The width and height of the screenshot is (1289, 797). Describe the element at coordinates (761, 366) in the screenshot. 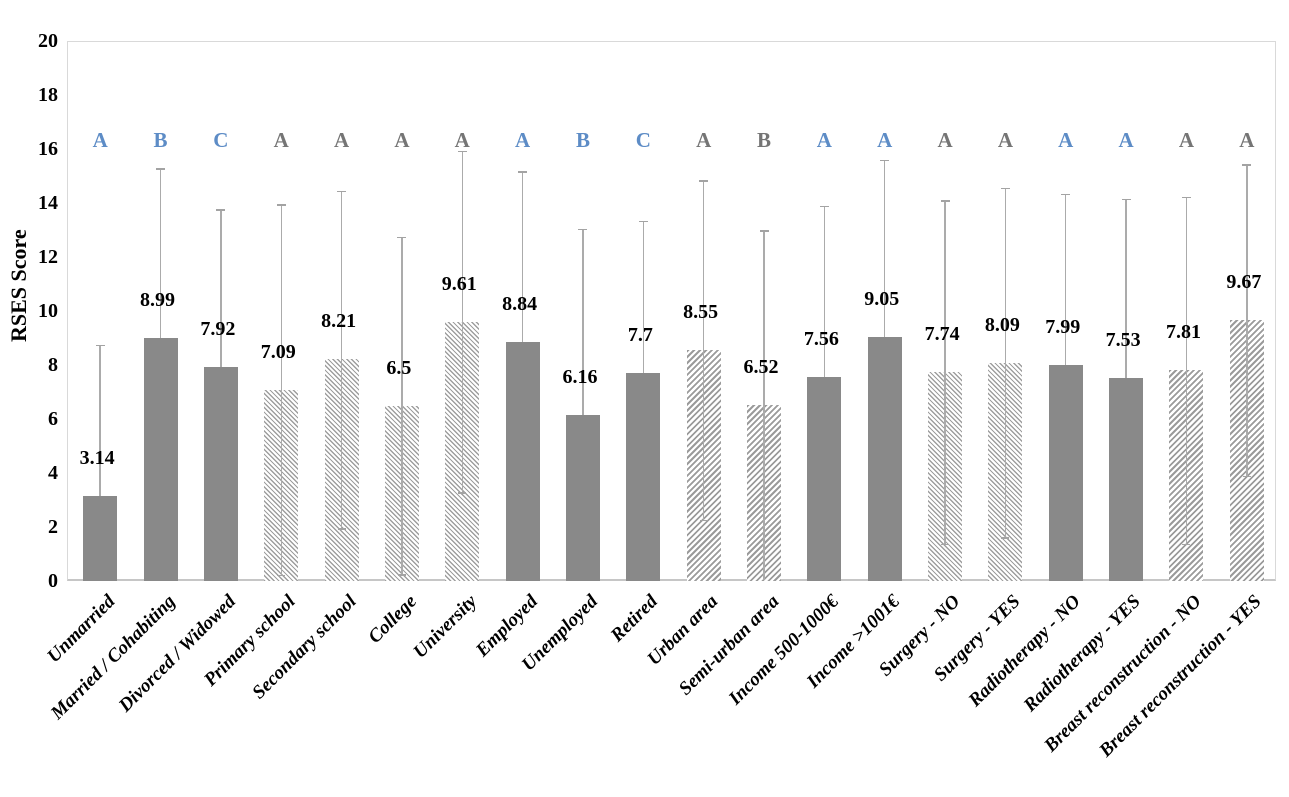

I see `value-label: 6.52` at that location.